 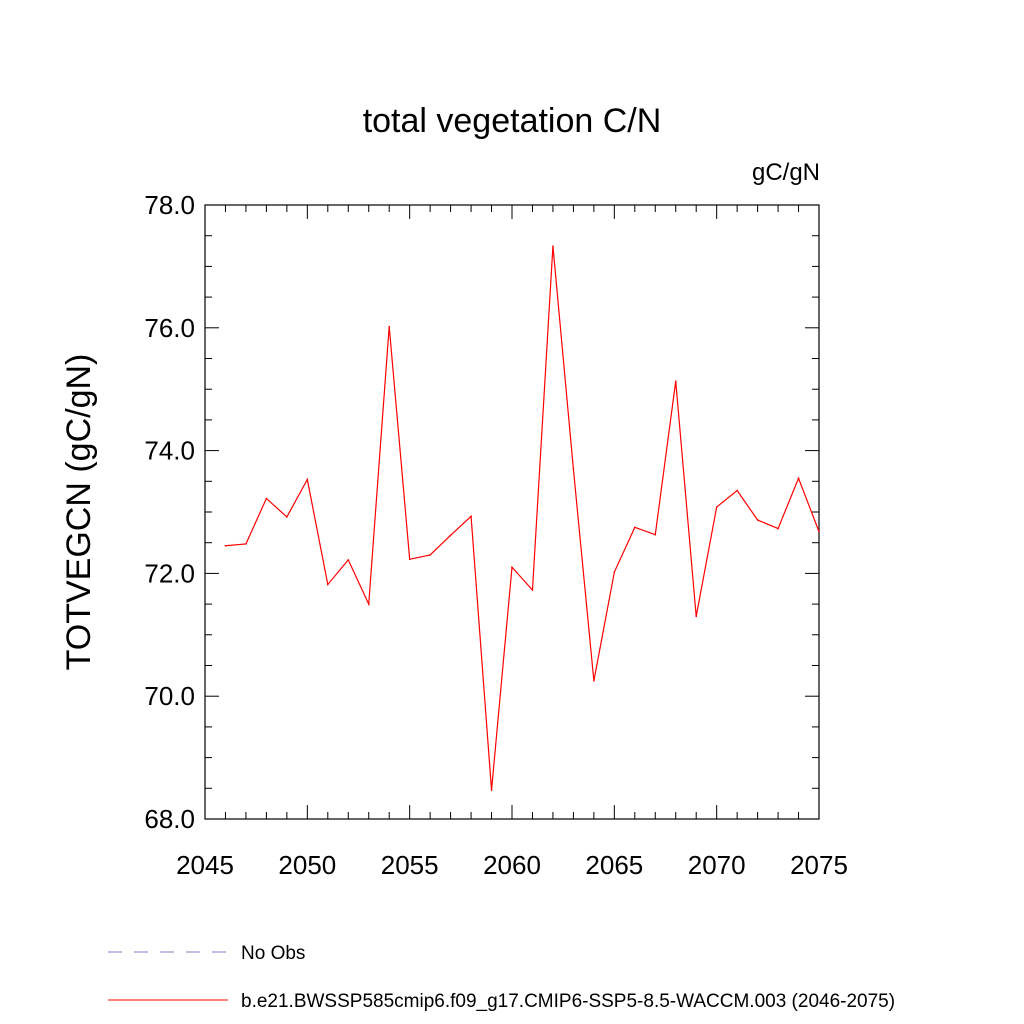 I want to click on y-tick-label: 68.0, so click(x=169, y=819).